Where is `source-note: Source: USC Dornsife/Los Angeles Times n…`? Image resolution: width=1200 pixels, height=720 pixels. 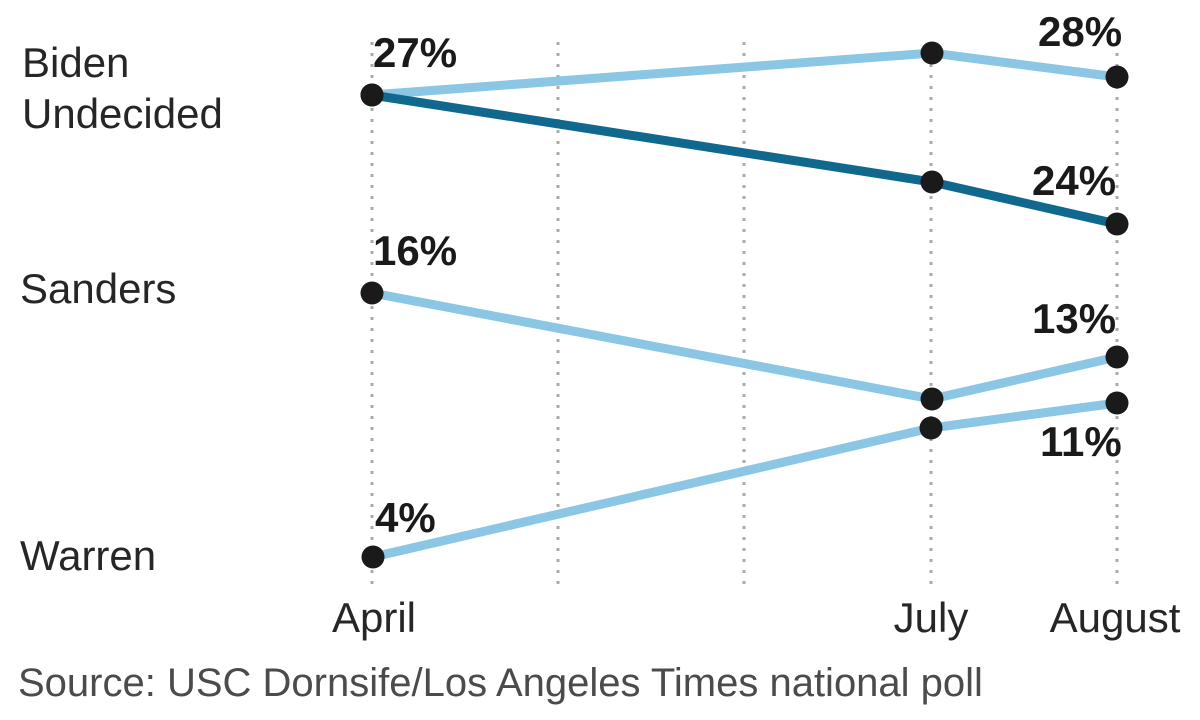
source-note: Source: USC Dornsife/Los Angeles Times n… is located at coordinates (500, 683).